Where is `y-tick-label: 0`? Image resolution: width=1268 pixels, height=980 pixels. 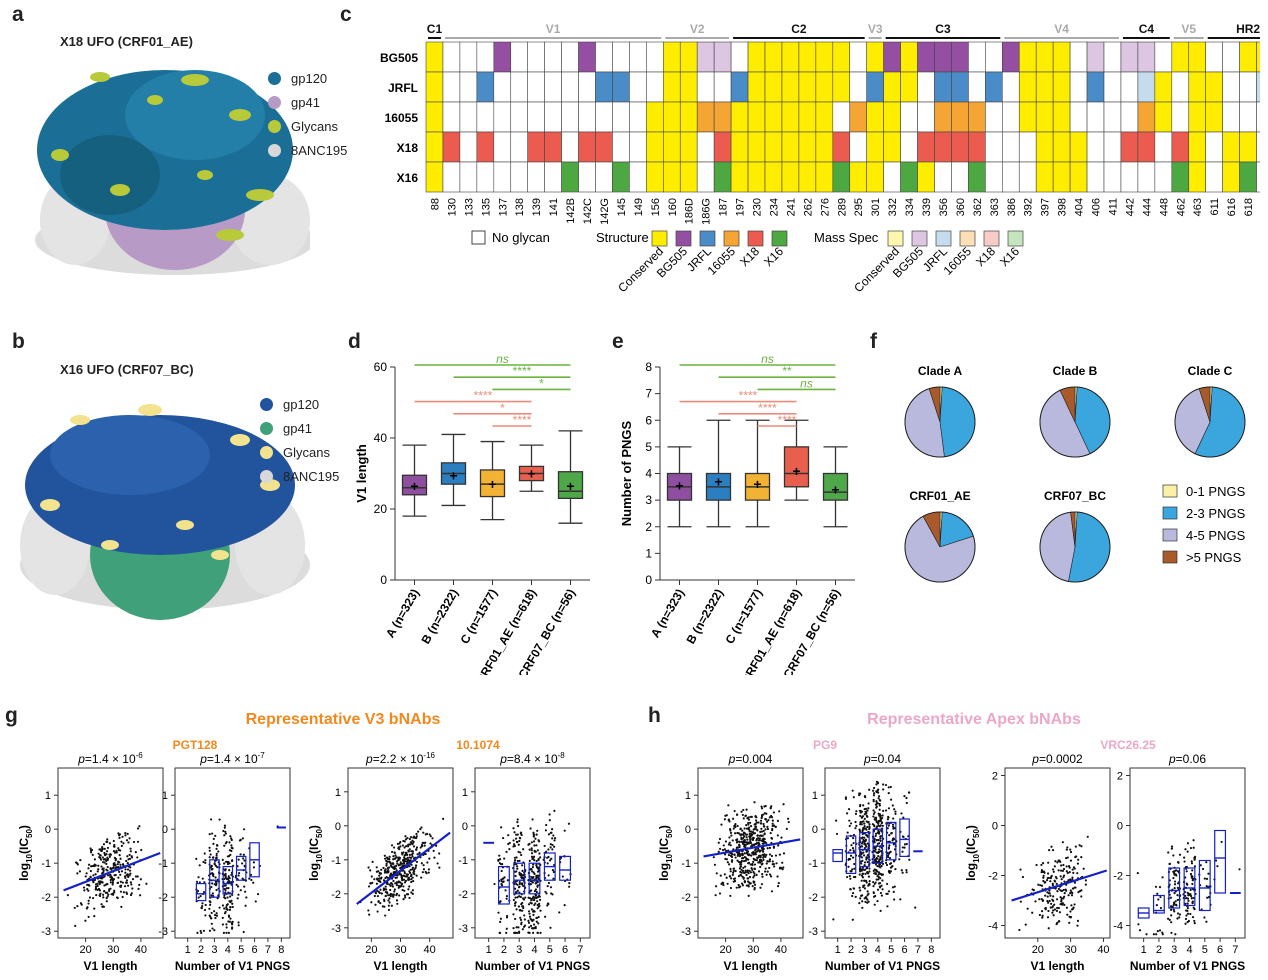 y-tick-label: 0 is located at coordinates (48, 830).